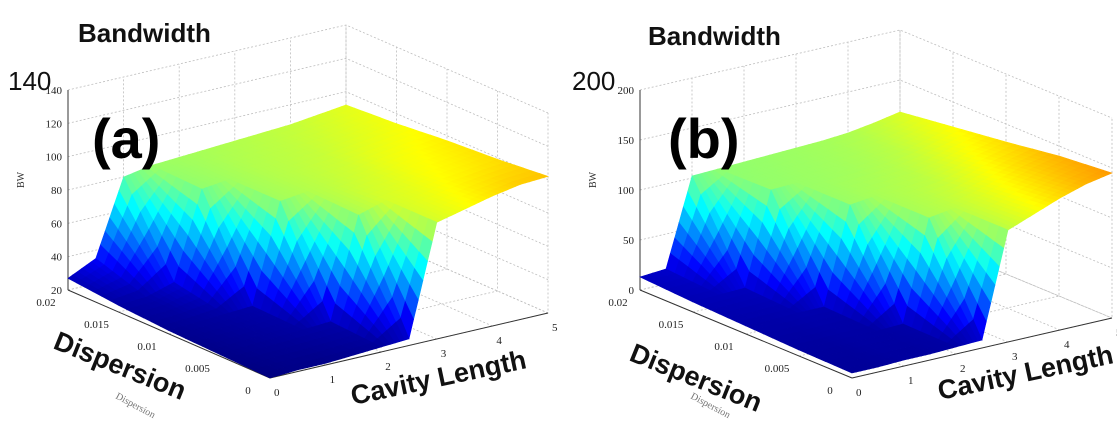 The image size is (1117, 430). I want to click on z-tick-label: 140, so click(54, 91).